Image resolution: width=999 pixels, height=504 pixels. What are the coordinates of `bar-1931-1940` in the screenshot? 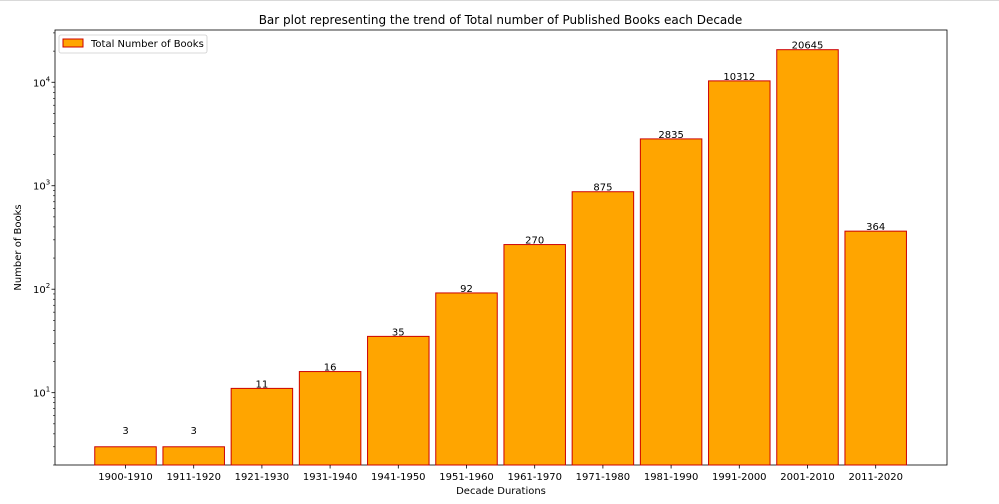 It's located at (330, 418).